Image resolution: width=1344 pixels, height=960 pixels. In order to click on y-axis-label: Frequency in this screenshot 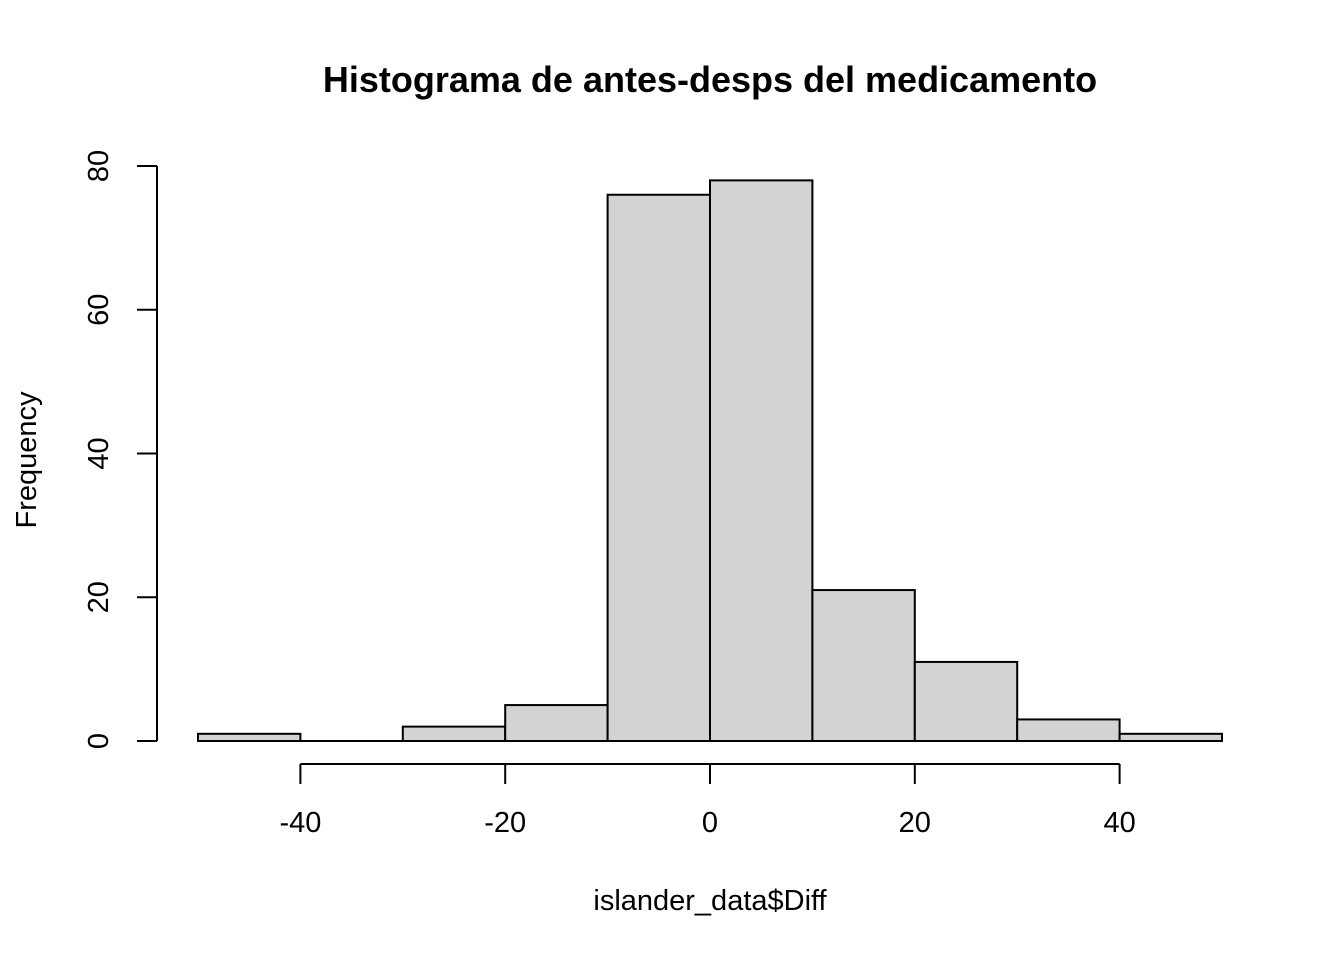, I will do `click(27, 460)`.